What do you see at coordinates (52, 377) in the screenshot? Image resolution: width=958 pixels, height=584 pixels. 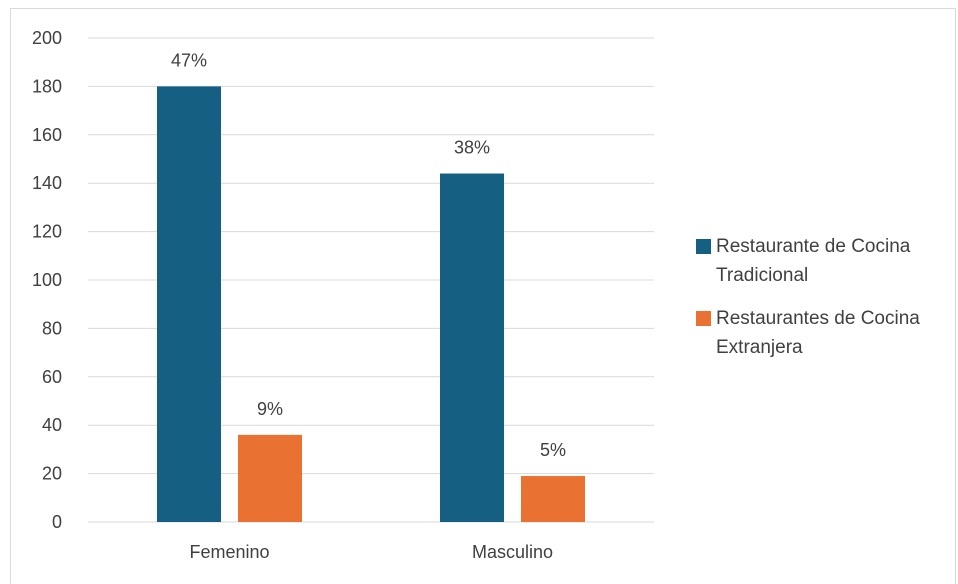 I see `y-tick-label: 60` at bounding box center [52, 377].